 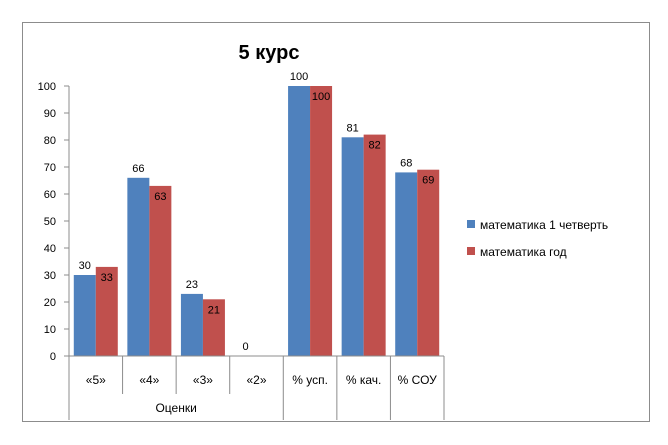 I want to click on x-group-label: Оценки, so click(x=175, y=408).